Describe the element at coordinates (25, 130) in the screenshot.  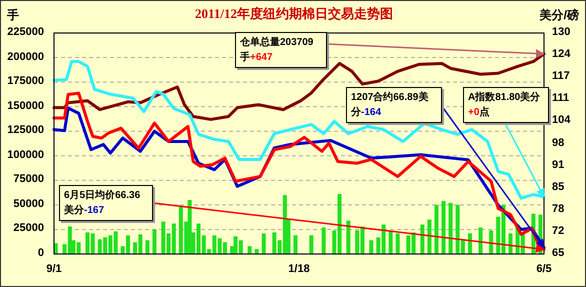
I see `y-tick-label: 125000` at that location.